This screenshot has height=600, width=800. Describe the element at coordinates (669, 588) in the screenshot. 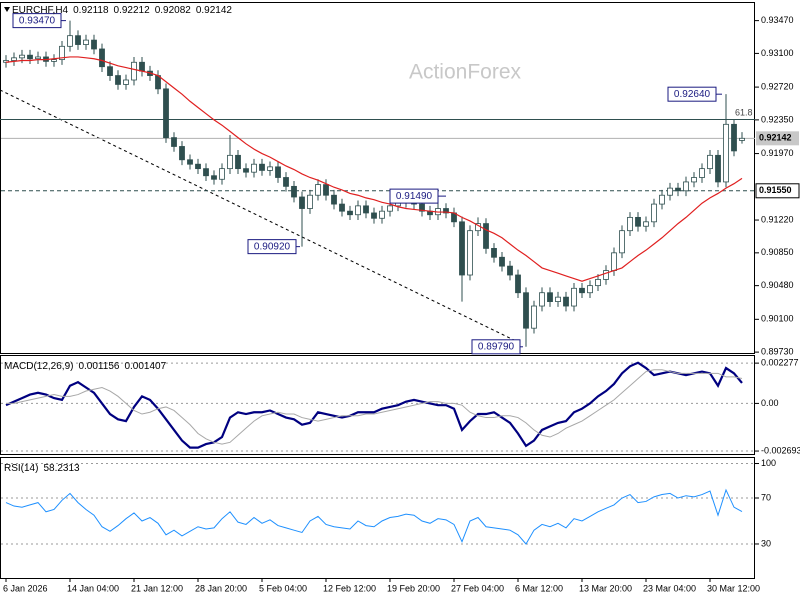

I see `x-tick-label: 23 Mar 04:00` at that location.